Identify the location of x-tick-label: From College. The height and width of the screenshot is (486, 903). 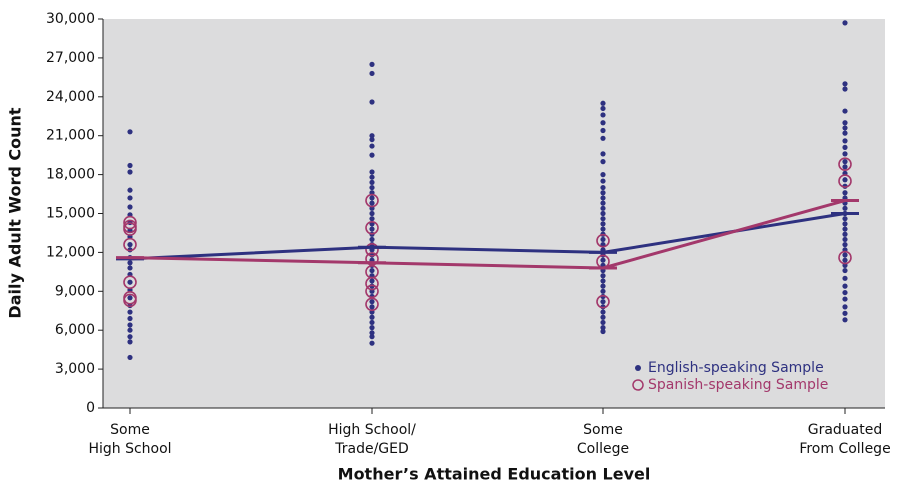
(844, 449).